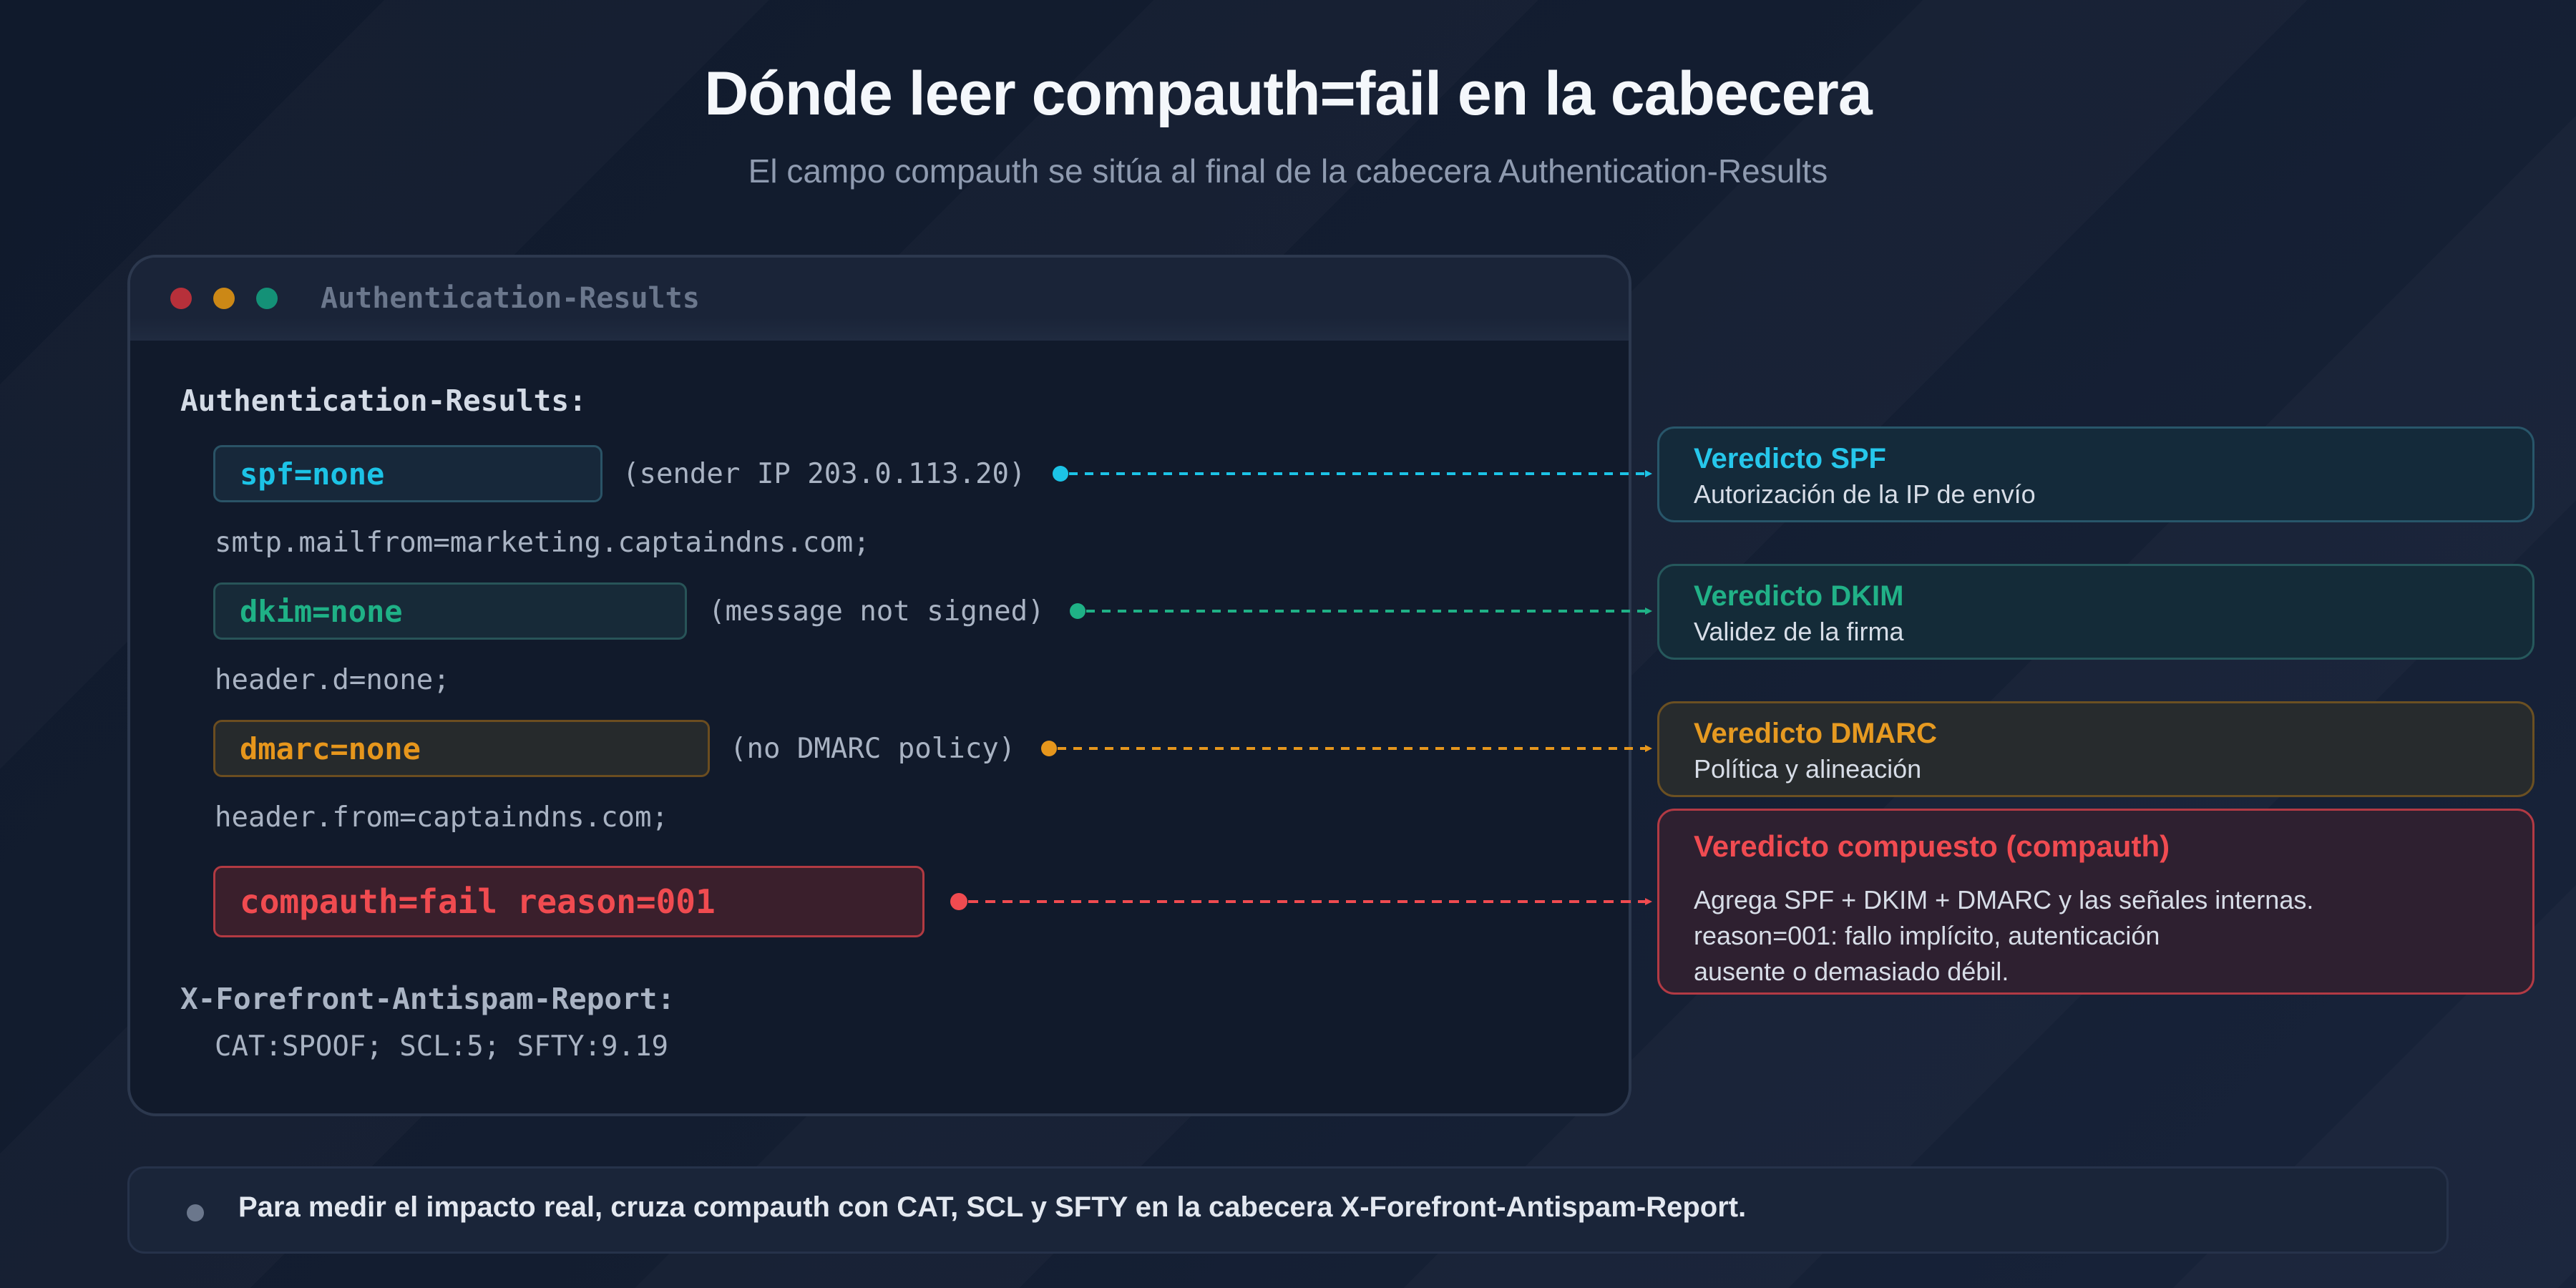 The height and width of the screenshot is (1288, 2576). What do you see at coordinates (1361, 611) in the screenshot?
I see `dkim-connector` at bounding box center [1361, 611].